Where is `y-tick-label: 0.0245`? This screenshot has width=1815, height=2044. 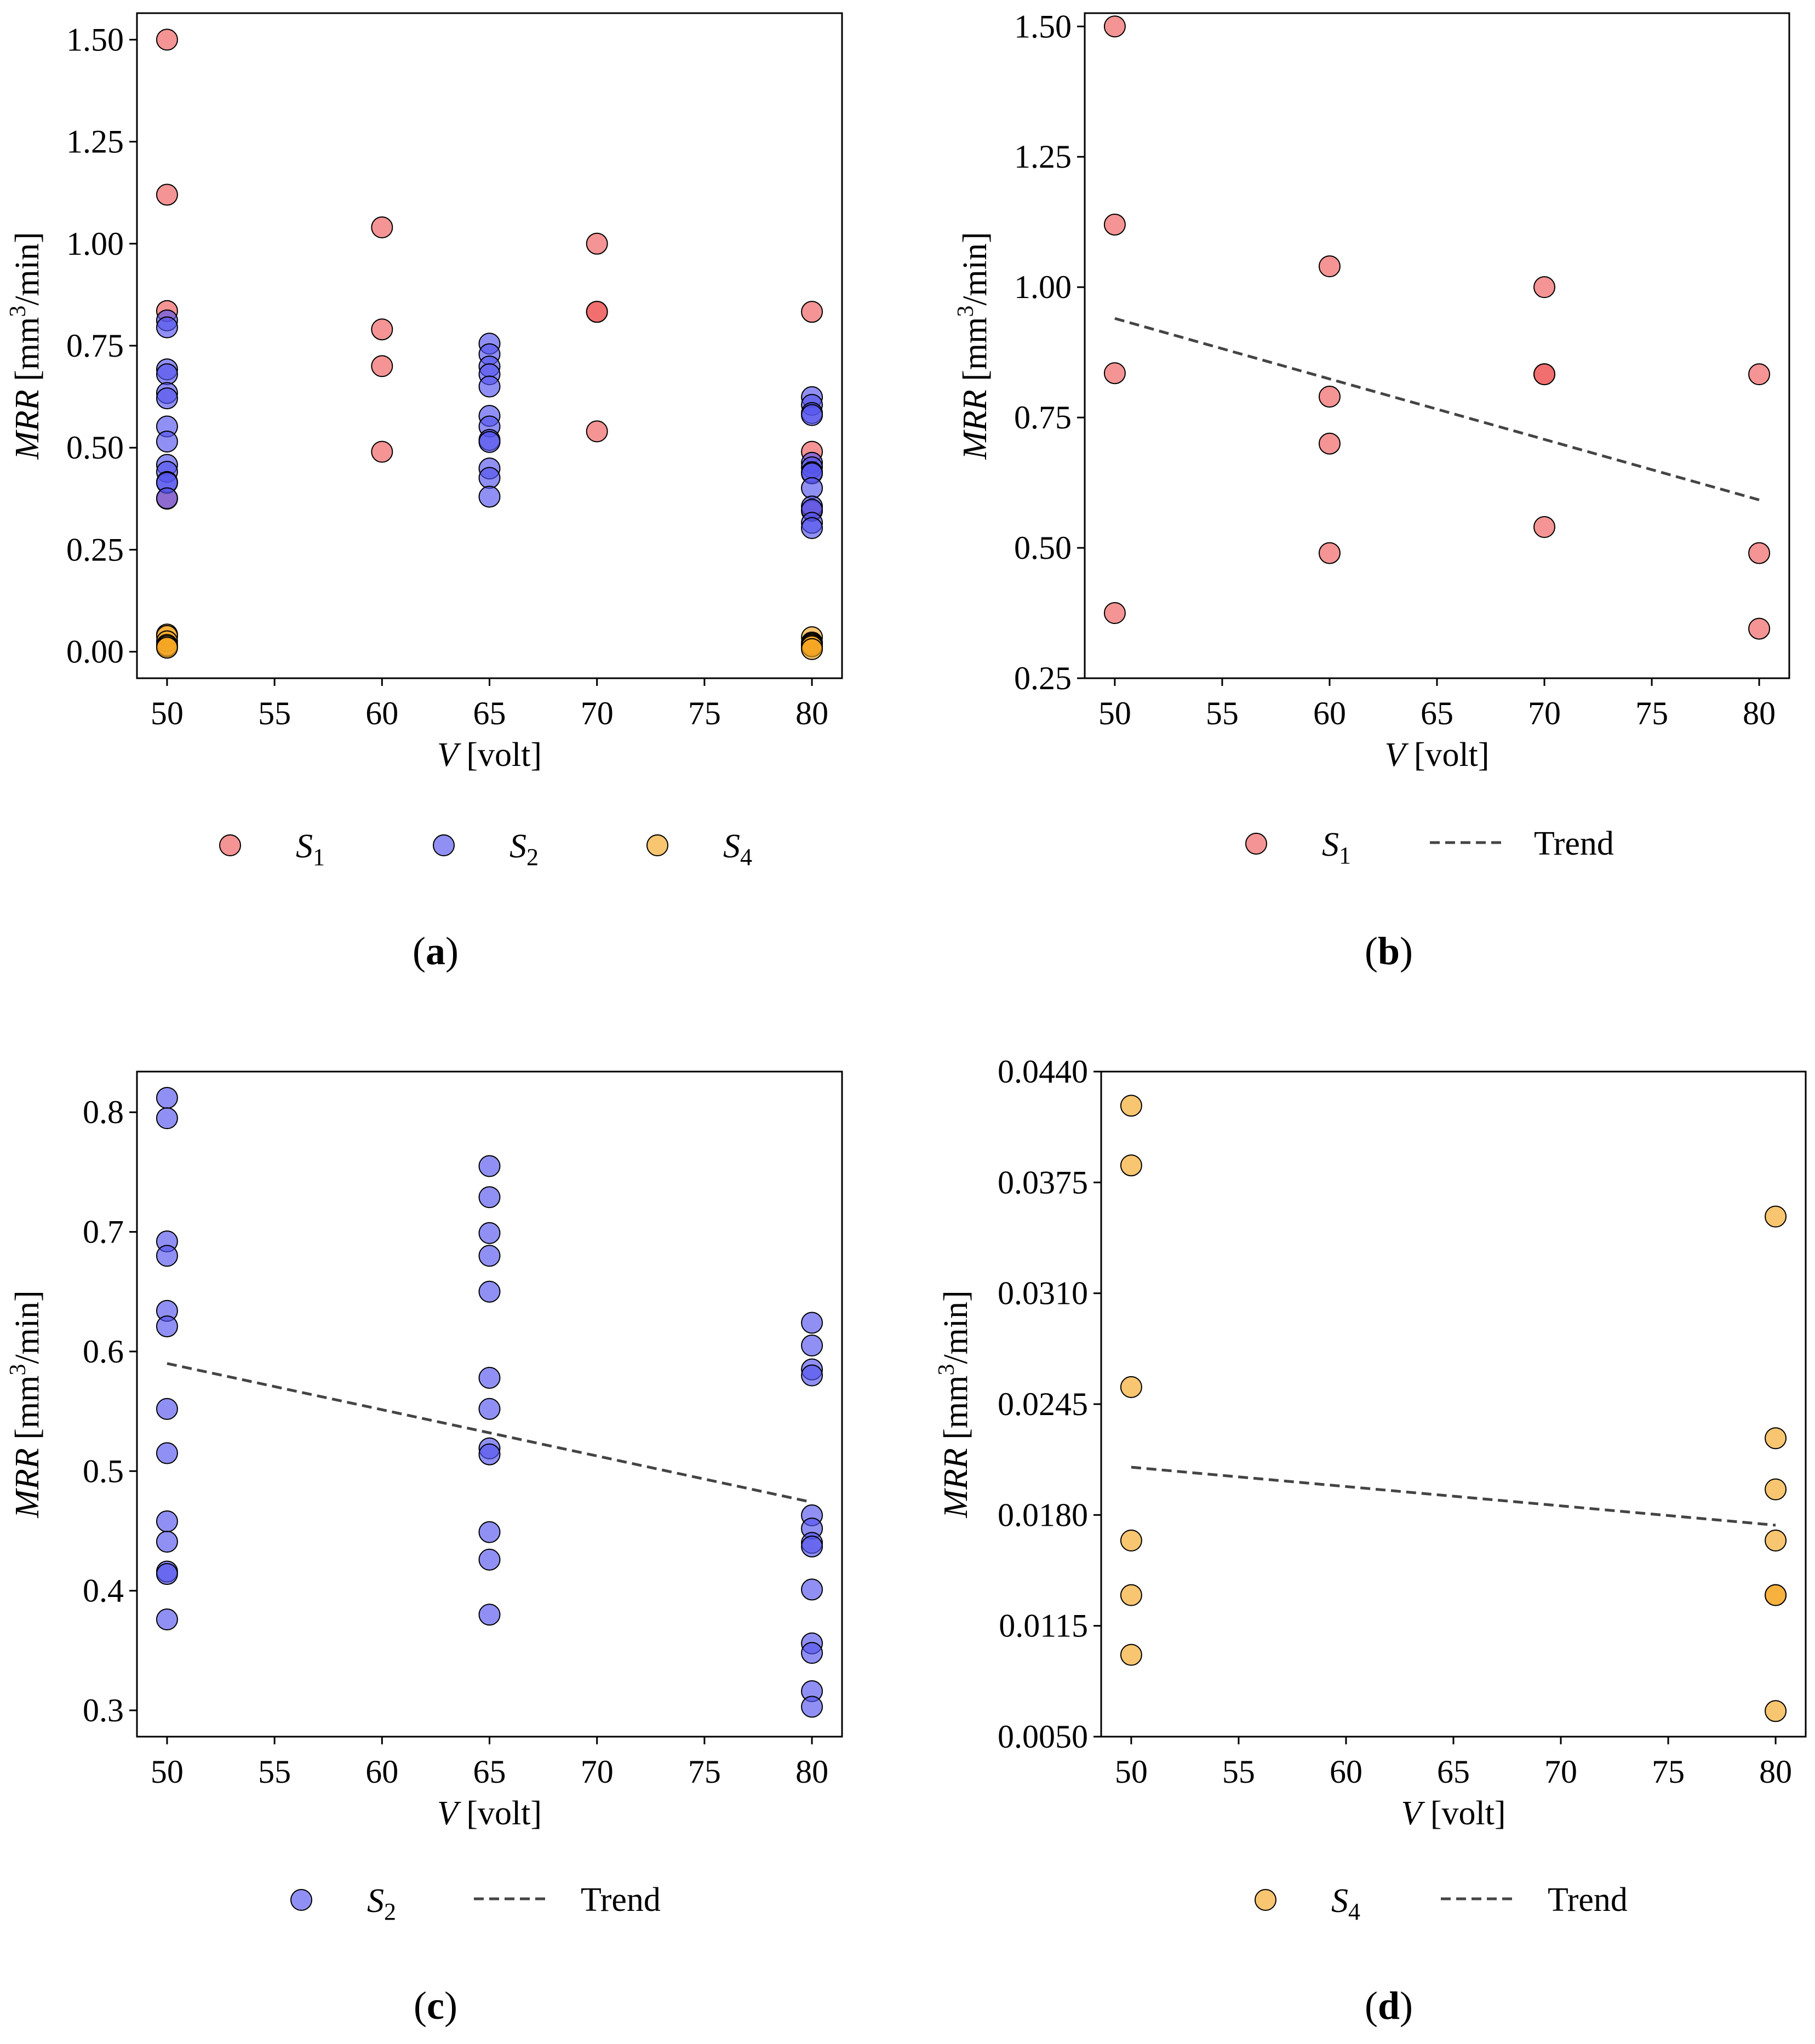
y-tick-label: 0.0245 is located at coordinates (1043, 1404).